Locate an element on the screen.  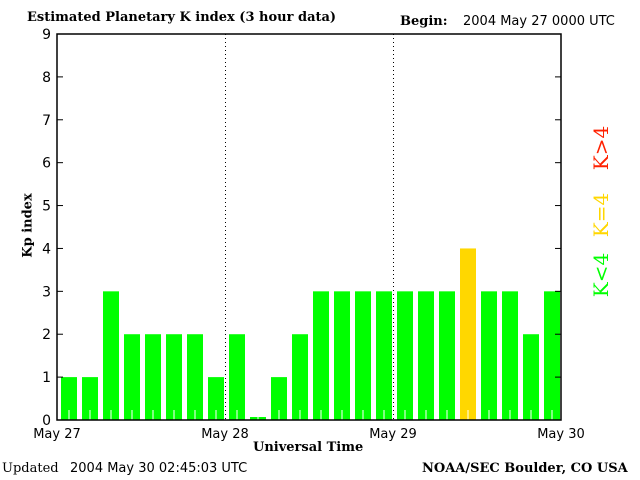
y-tick-label: 1 is located at coordinates (46, 378).